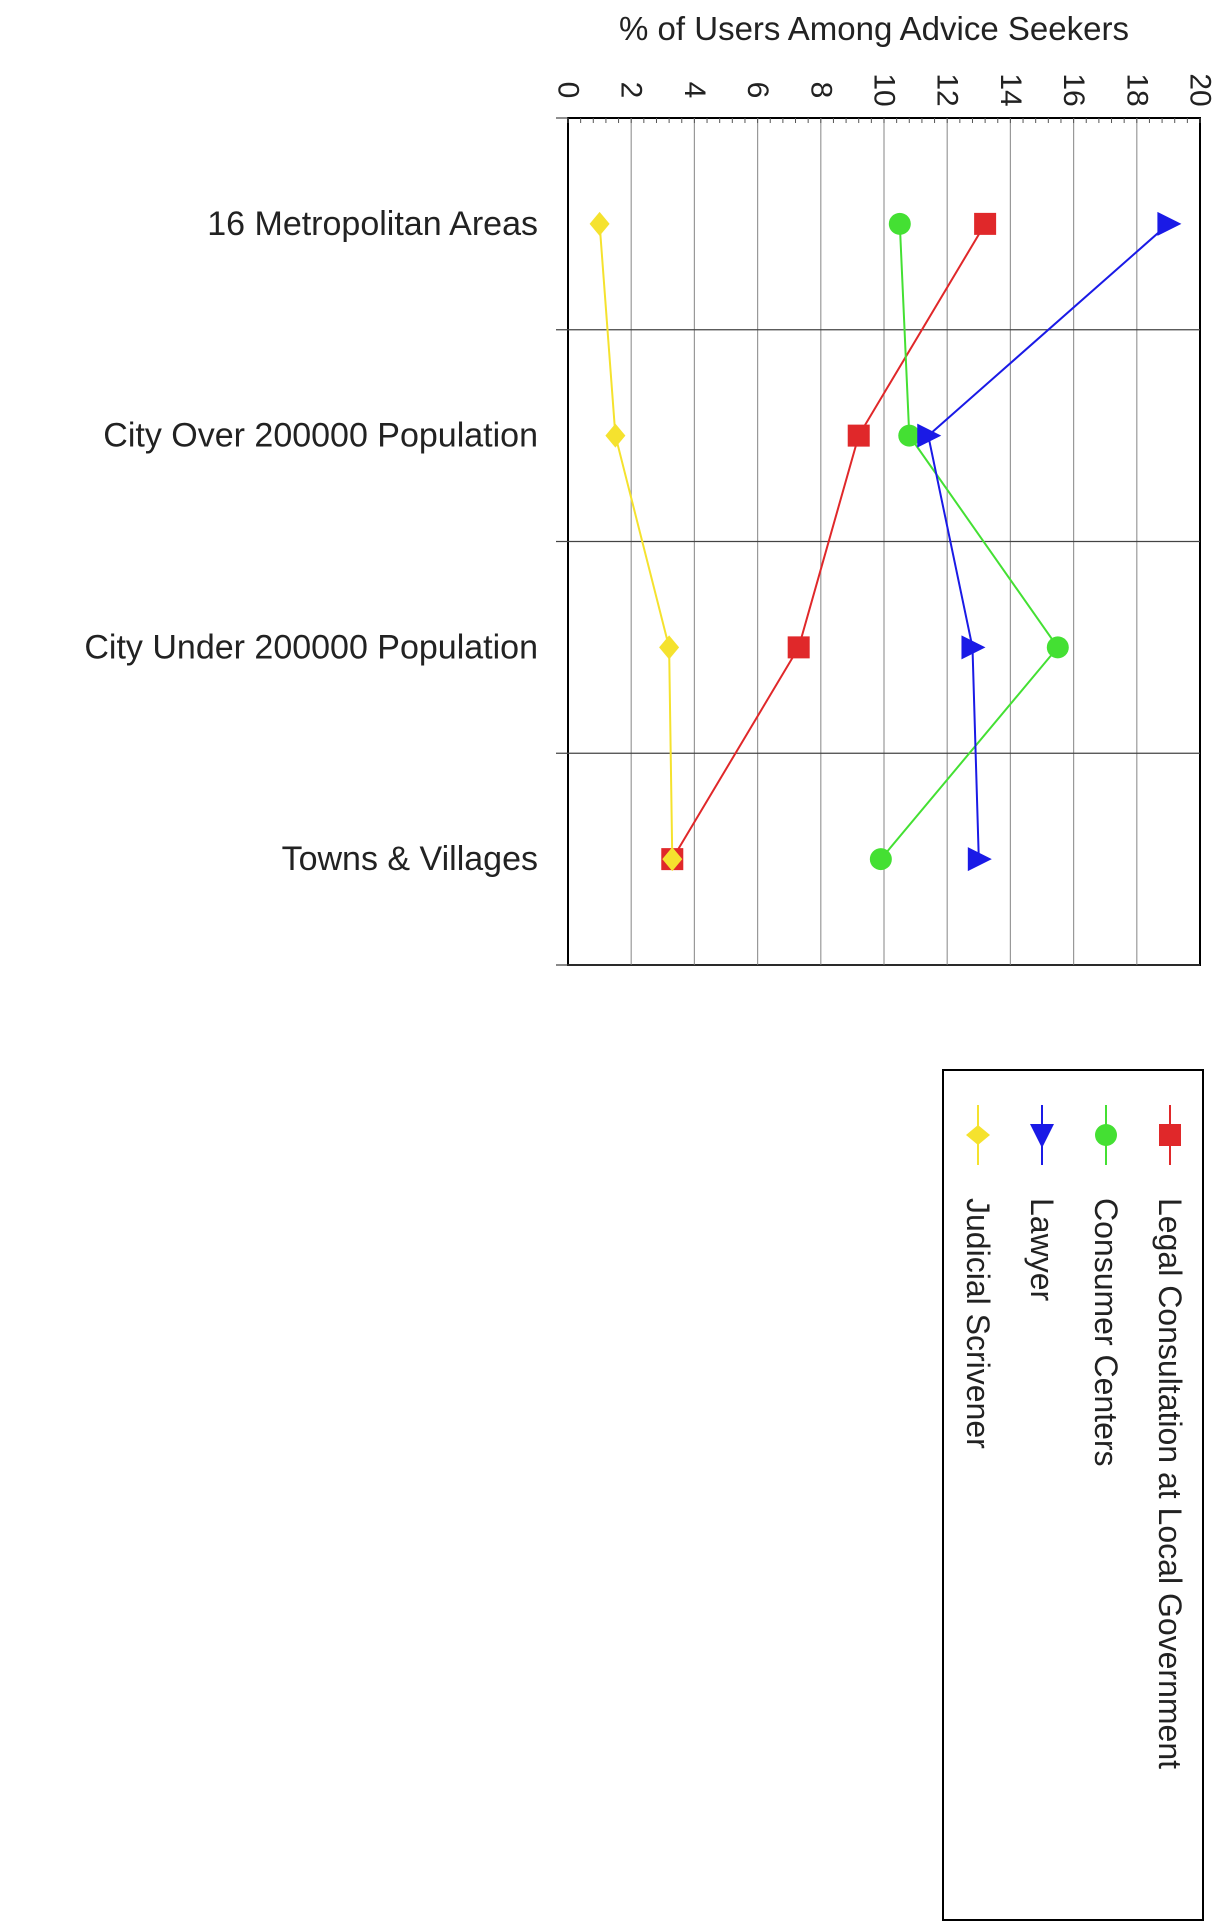 The height and width of the screenshot is (1923, 1223). Describe the element at coordinates (372, 224) in the screenshot. I see `category-label: 16 Metropolitan Areas` at that location.